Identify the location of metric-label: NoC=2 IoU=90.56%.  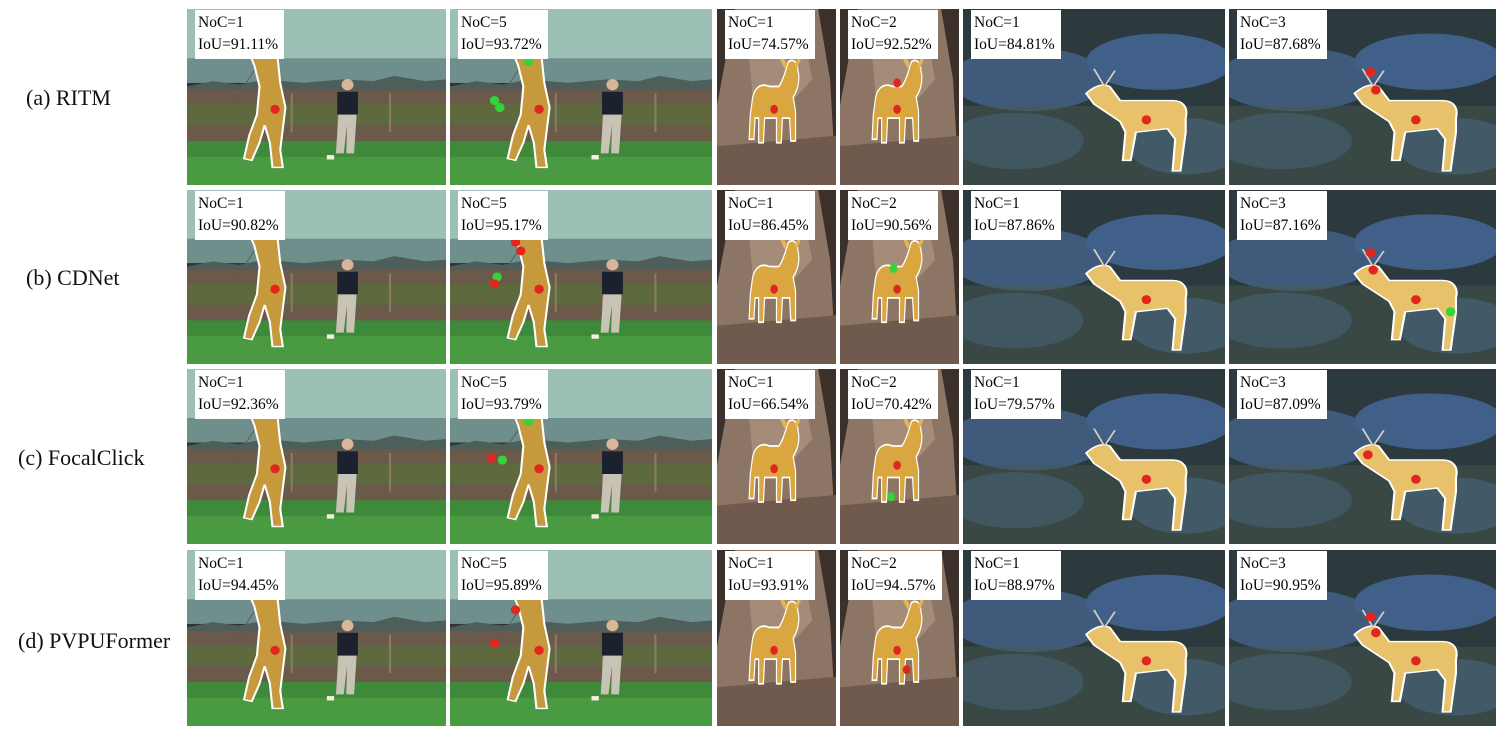
(893, 215).